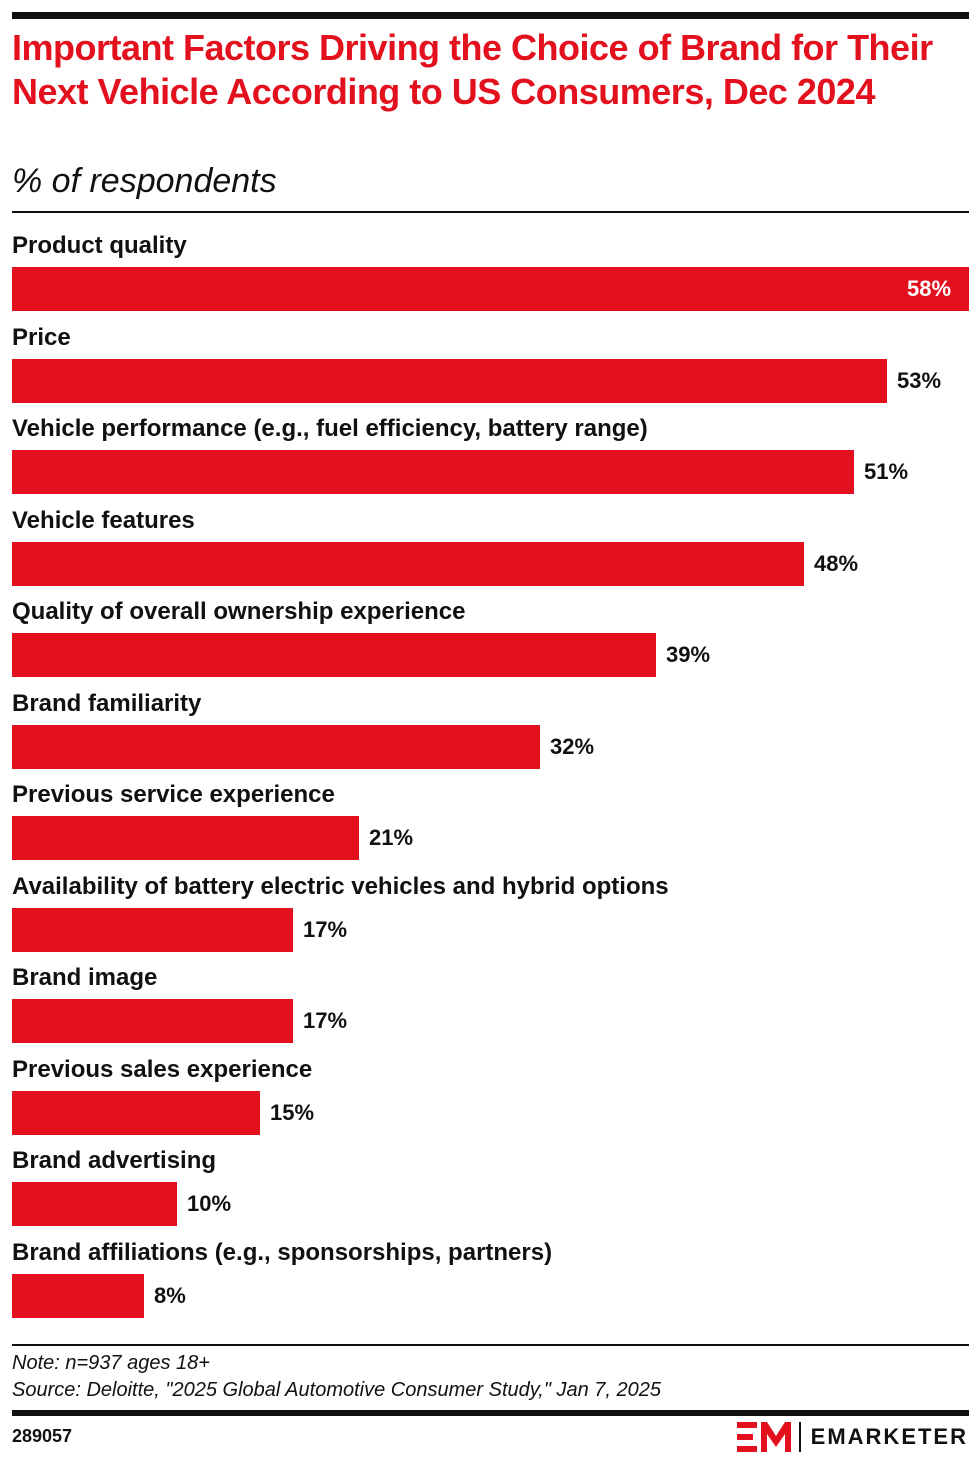 The height and width of the screenshot is (1466, 980). Describe the element at coordinates (490, 1345) in the screenshot. I see `footer-rule` at that location.